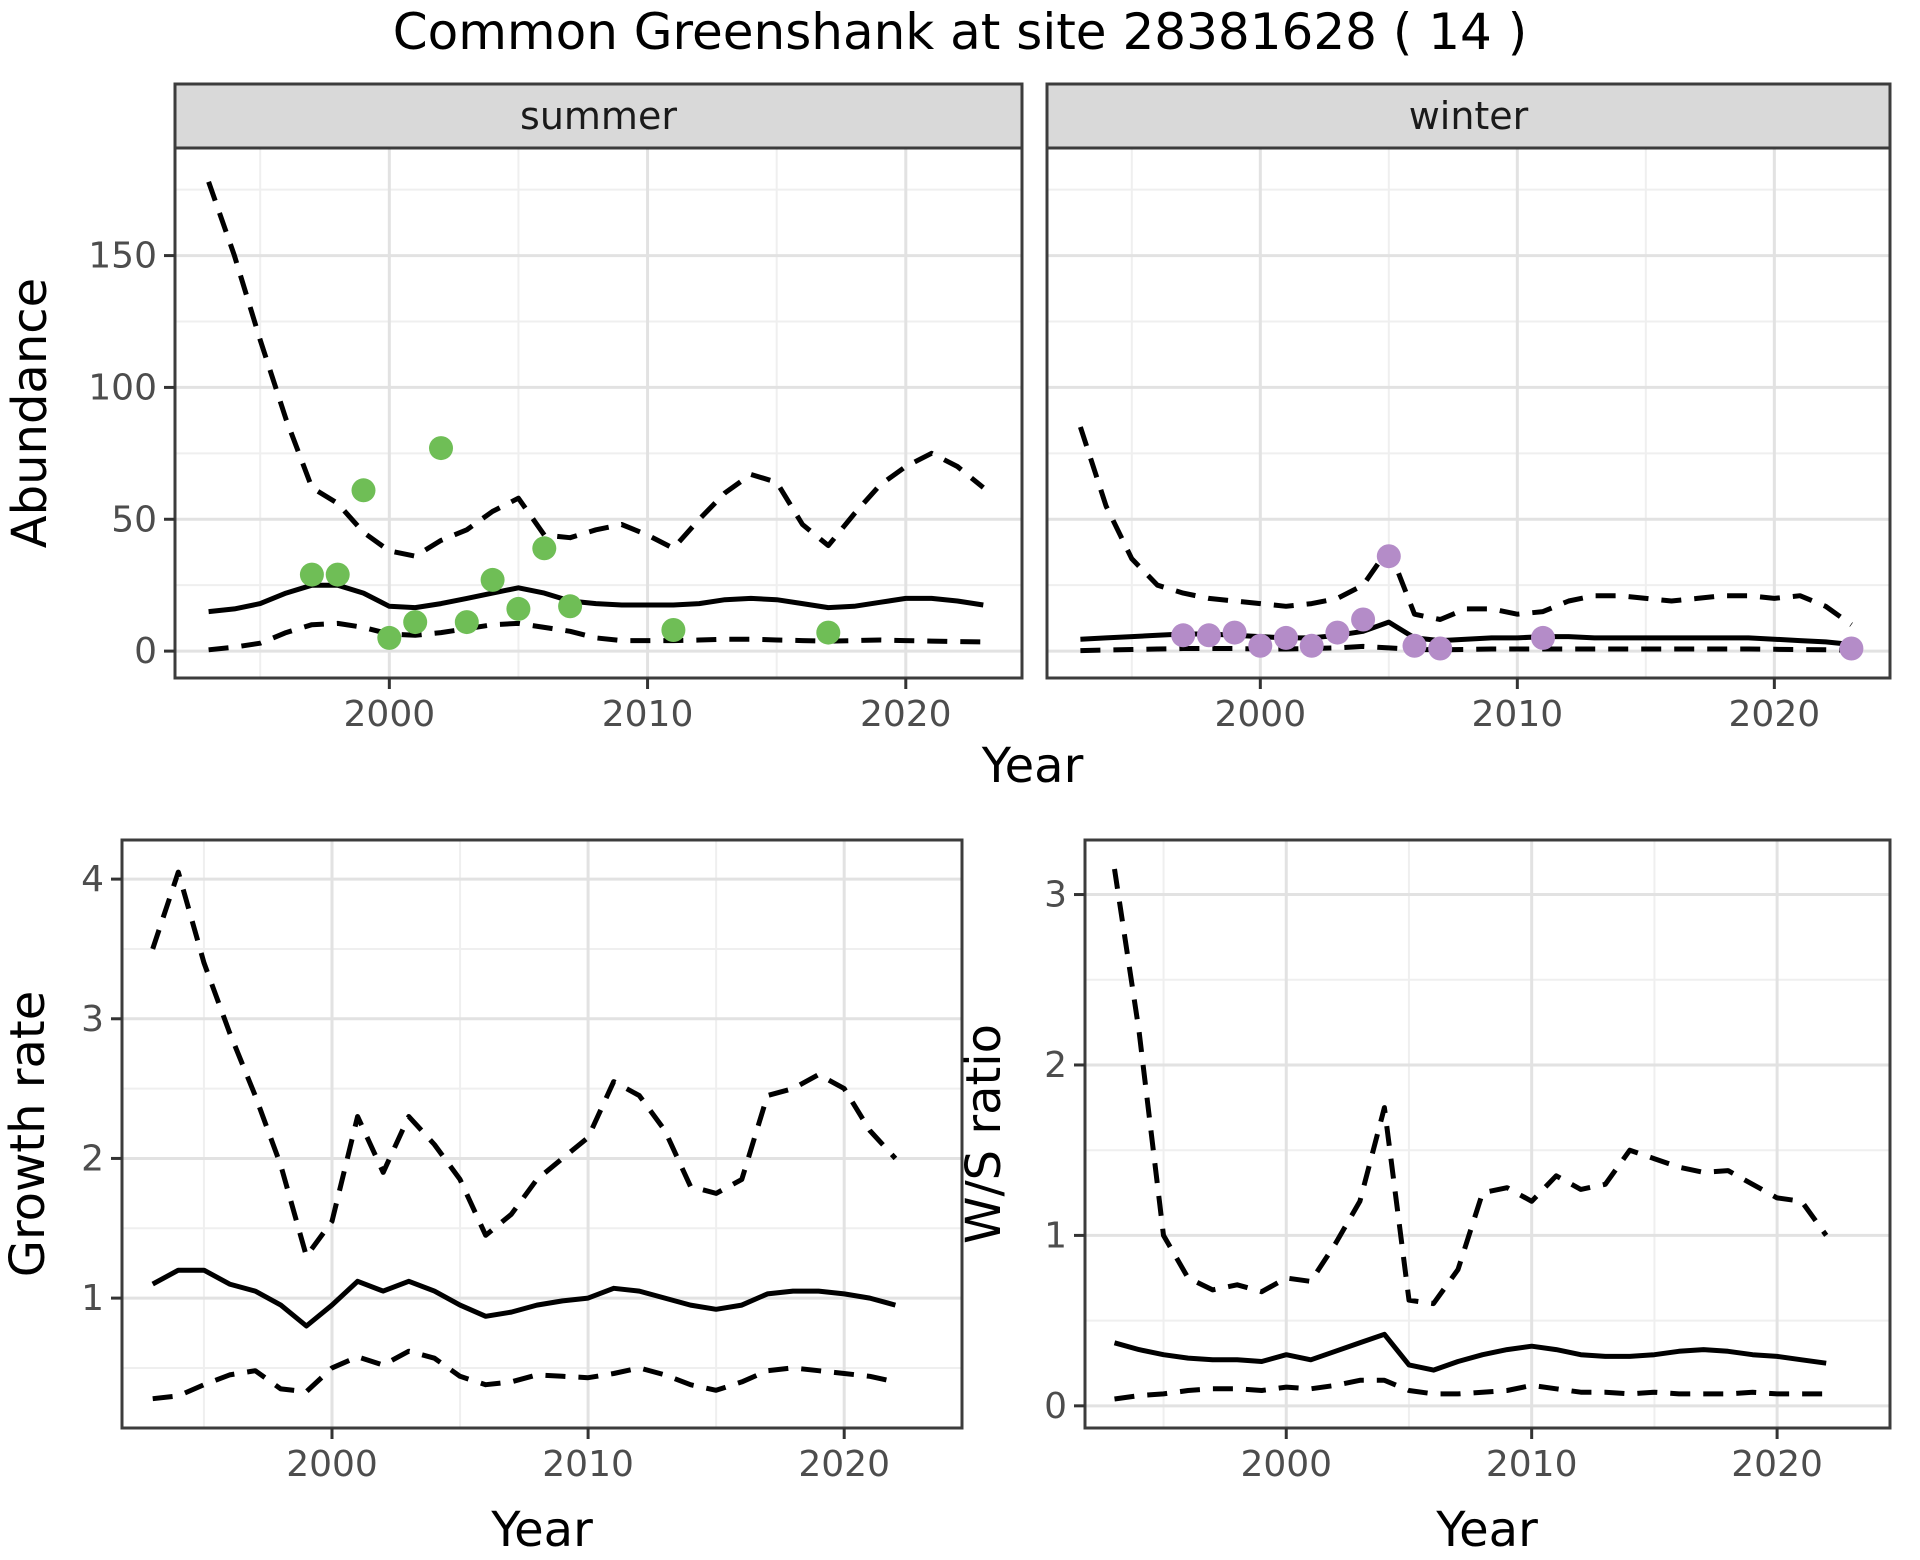  What do you see at coordinates (570, 543) in the screenshot?
I see `observed-counts-summer` at bounding box center [570, 543].